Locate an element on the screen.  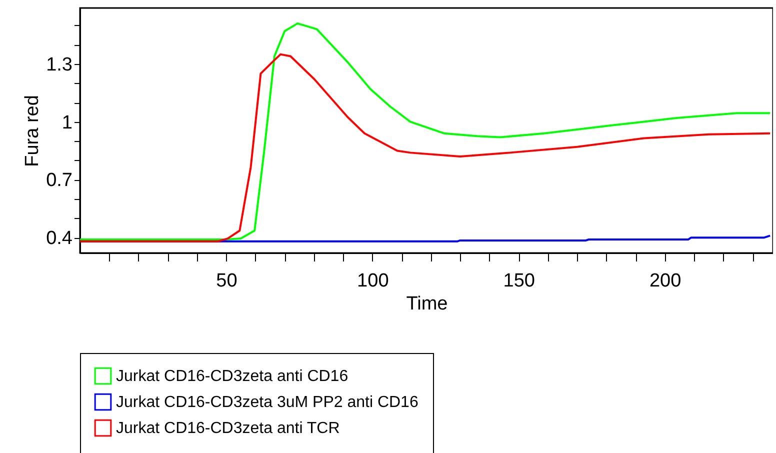
x-tick-label: 200 is located at coordinates (665, 281).